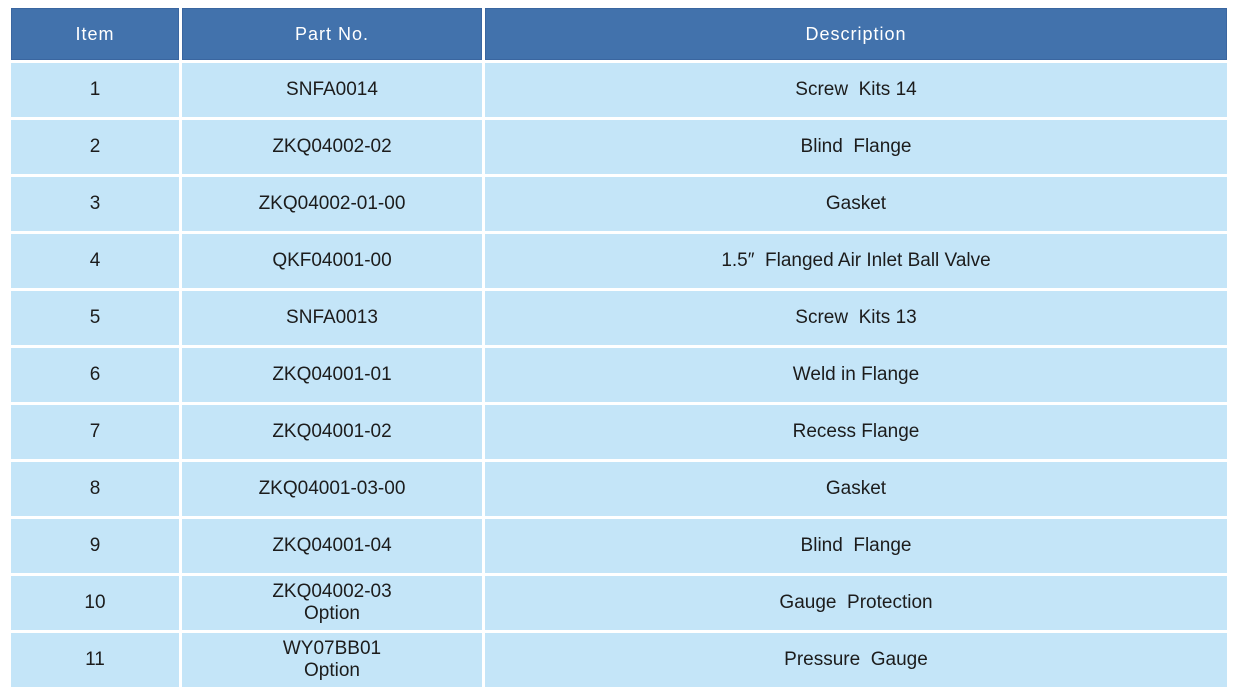  Describe the element at coordinates (332, 546) in the screenshot. I see `part-no-cell: ZKQ04001-04` at that location.